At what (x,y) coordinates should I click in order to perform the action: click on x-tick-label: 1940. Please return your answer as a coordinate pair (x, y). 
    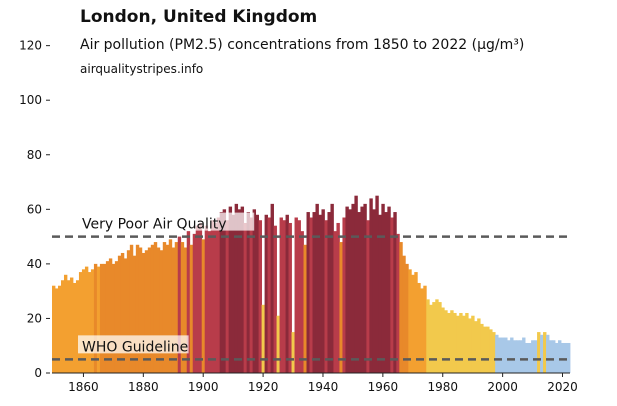
    Looking at the image, I should click on (323, 387).